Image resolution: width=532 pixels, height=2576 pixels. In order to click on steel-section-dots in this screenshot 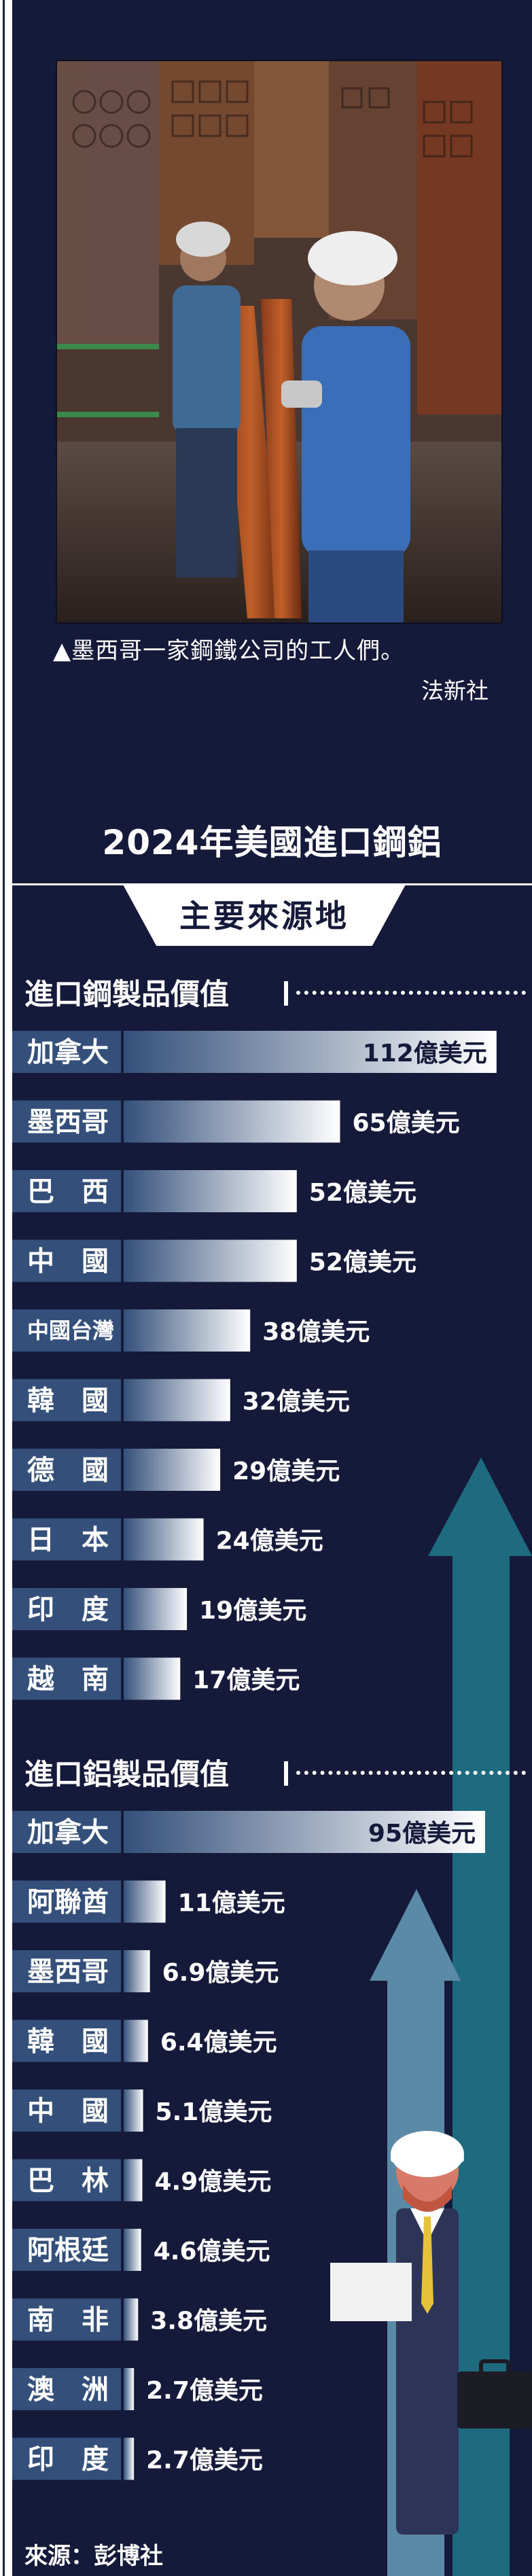, I will do `click(411, 993)`.